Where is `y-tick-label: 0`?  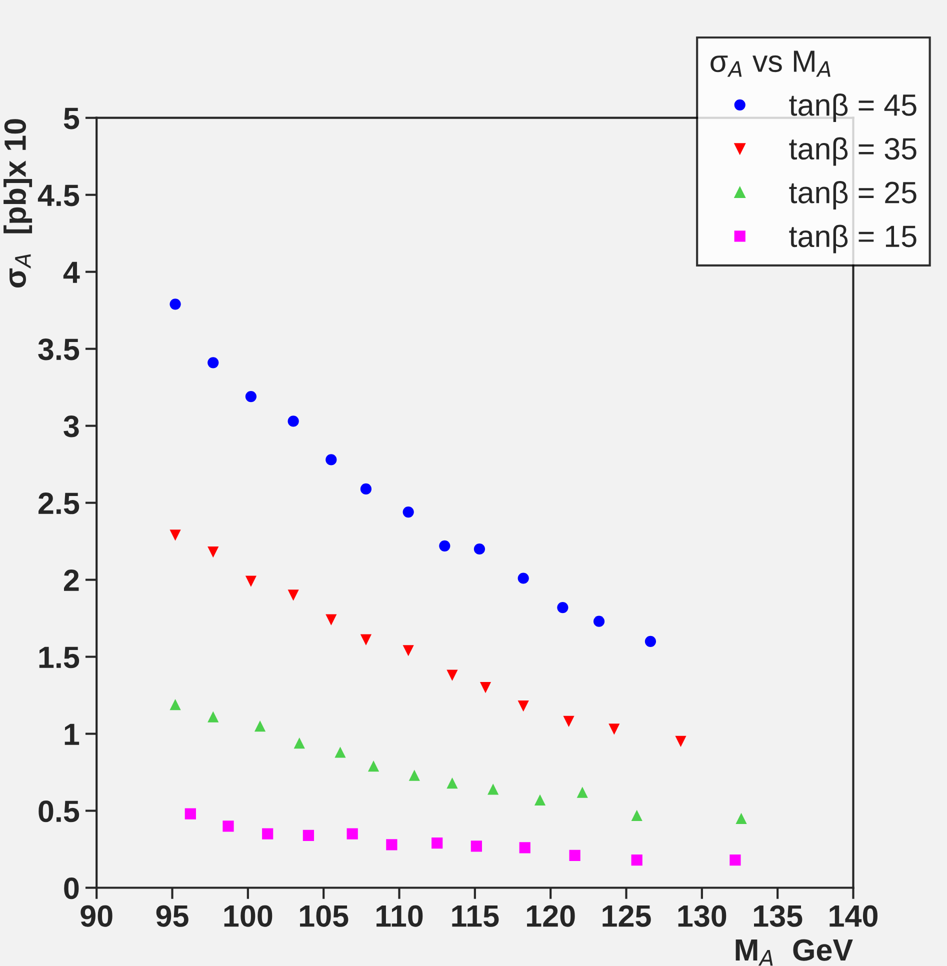 y-tick-label: 0 is located at coordinates (71, 888).